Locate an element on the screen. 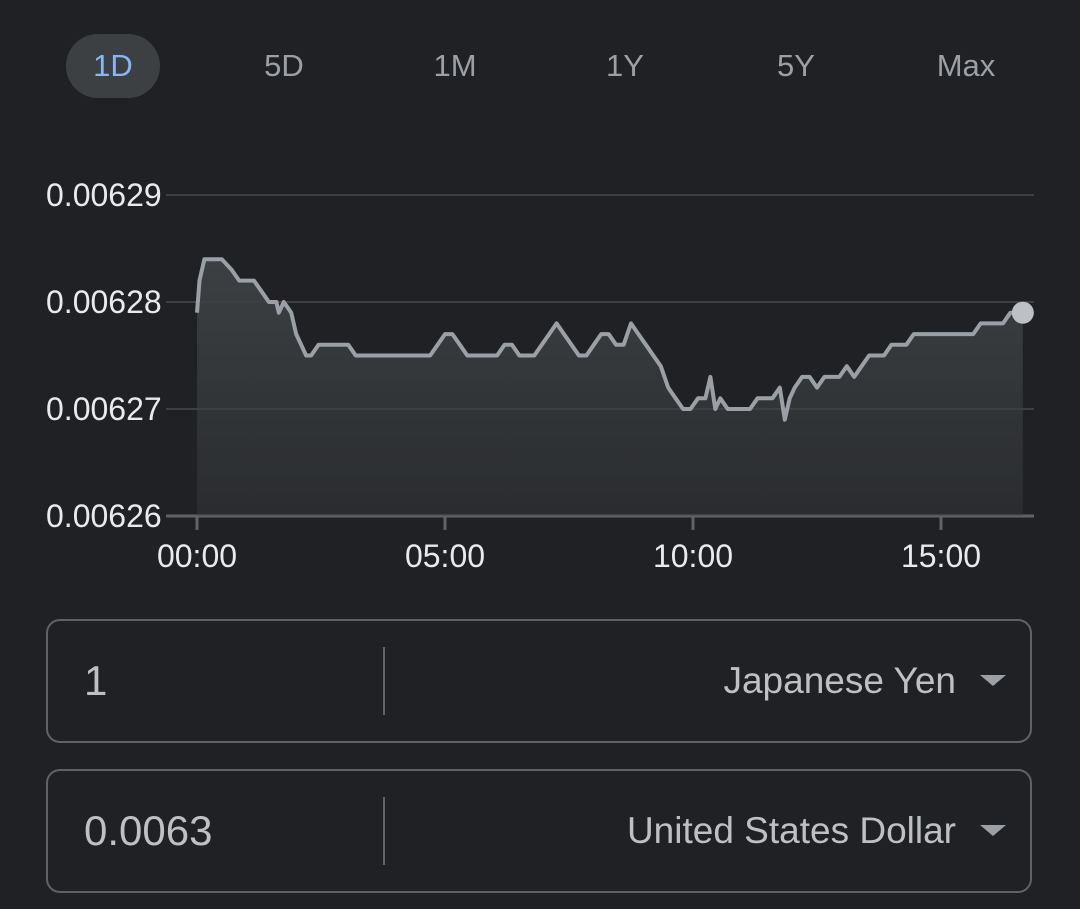 The height and width of the screenshot is (909, 1080). x-tick-label: 10:00 is located at coordinates (693, 556).